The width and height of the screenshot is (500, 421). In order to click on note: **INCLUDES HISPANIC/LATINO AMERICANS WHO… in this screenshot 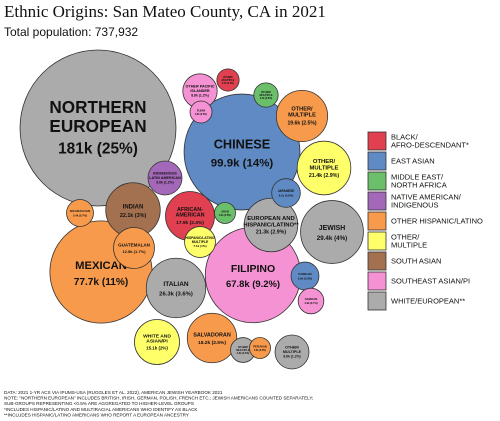, I will do `click(96, 414)`.